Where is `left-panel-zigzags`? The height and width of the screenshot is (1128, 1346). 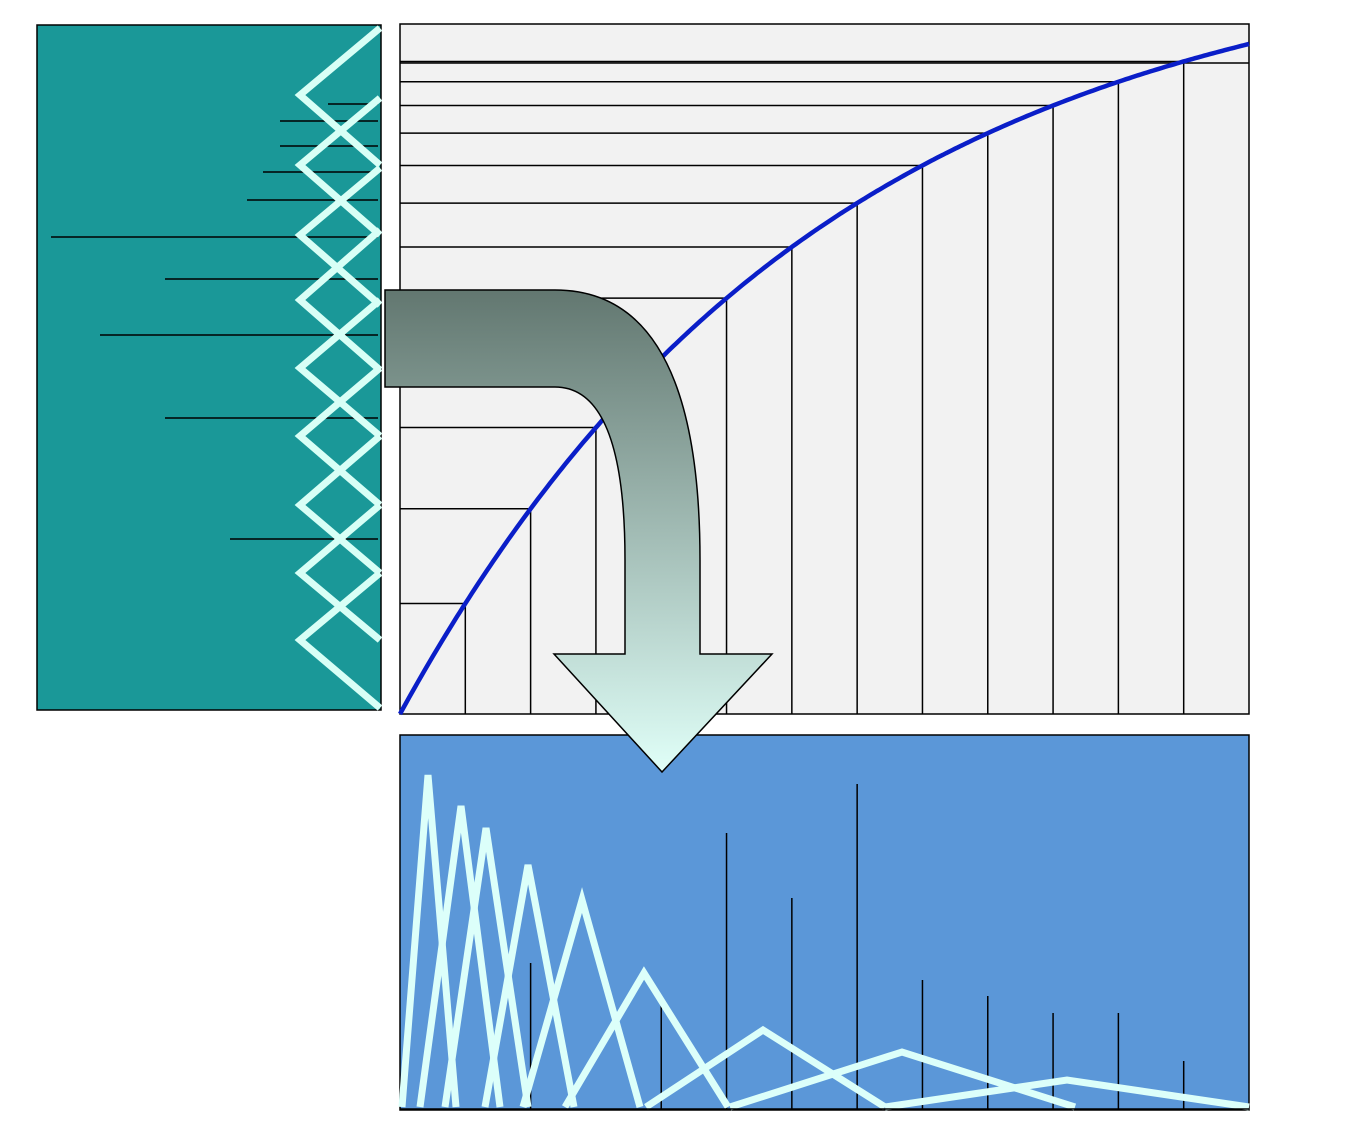 left-panel-zigzags is located at coordinates (338, 368).